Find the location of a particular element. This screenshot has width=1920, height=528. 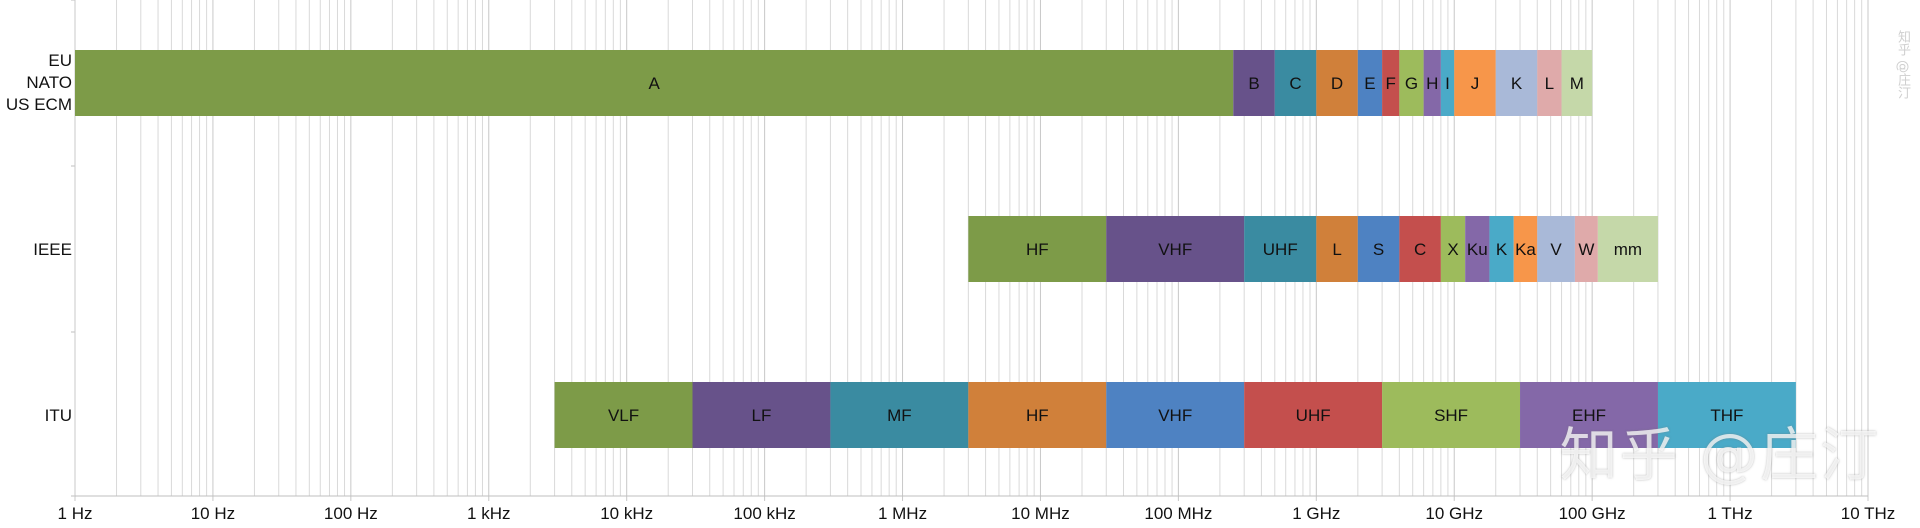

band-label: Ka is located at coordinates (1525, 249).